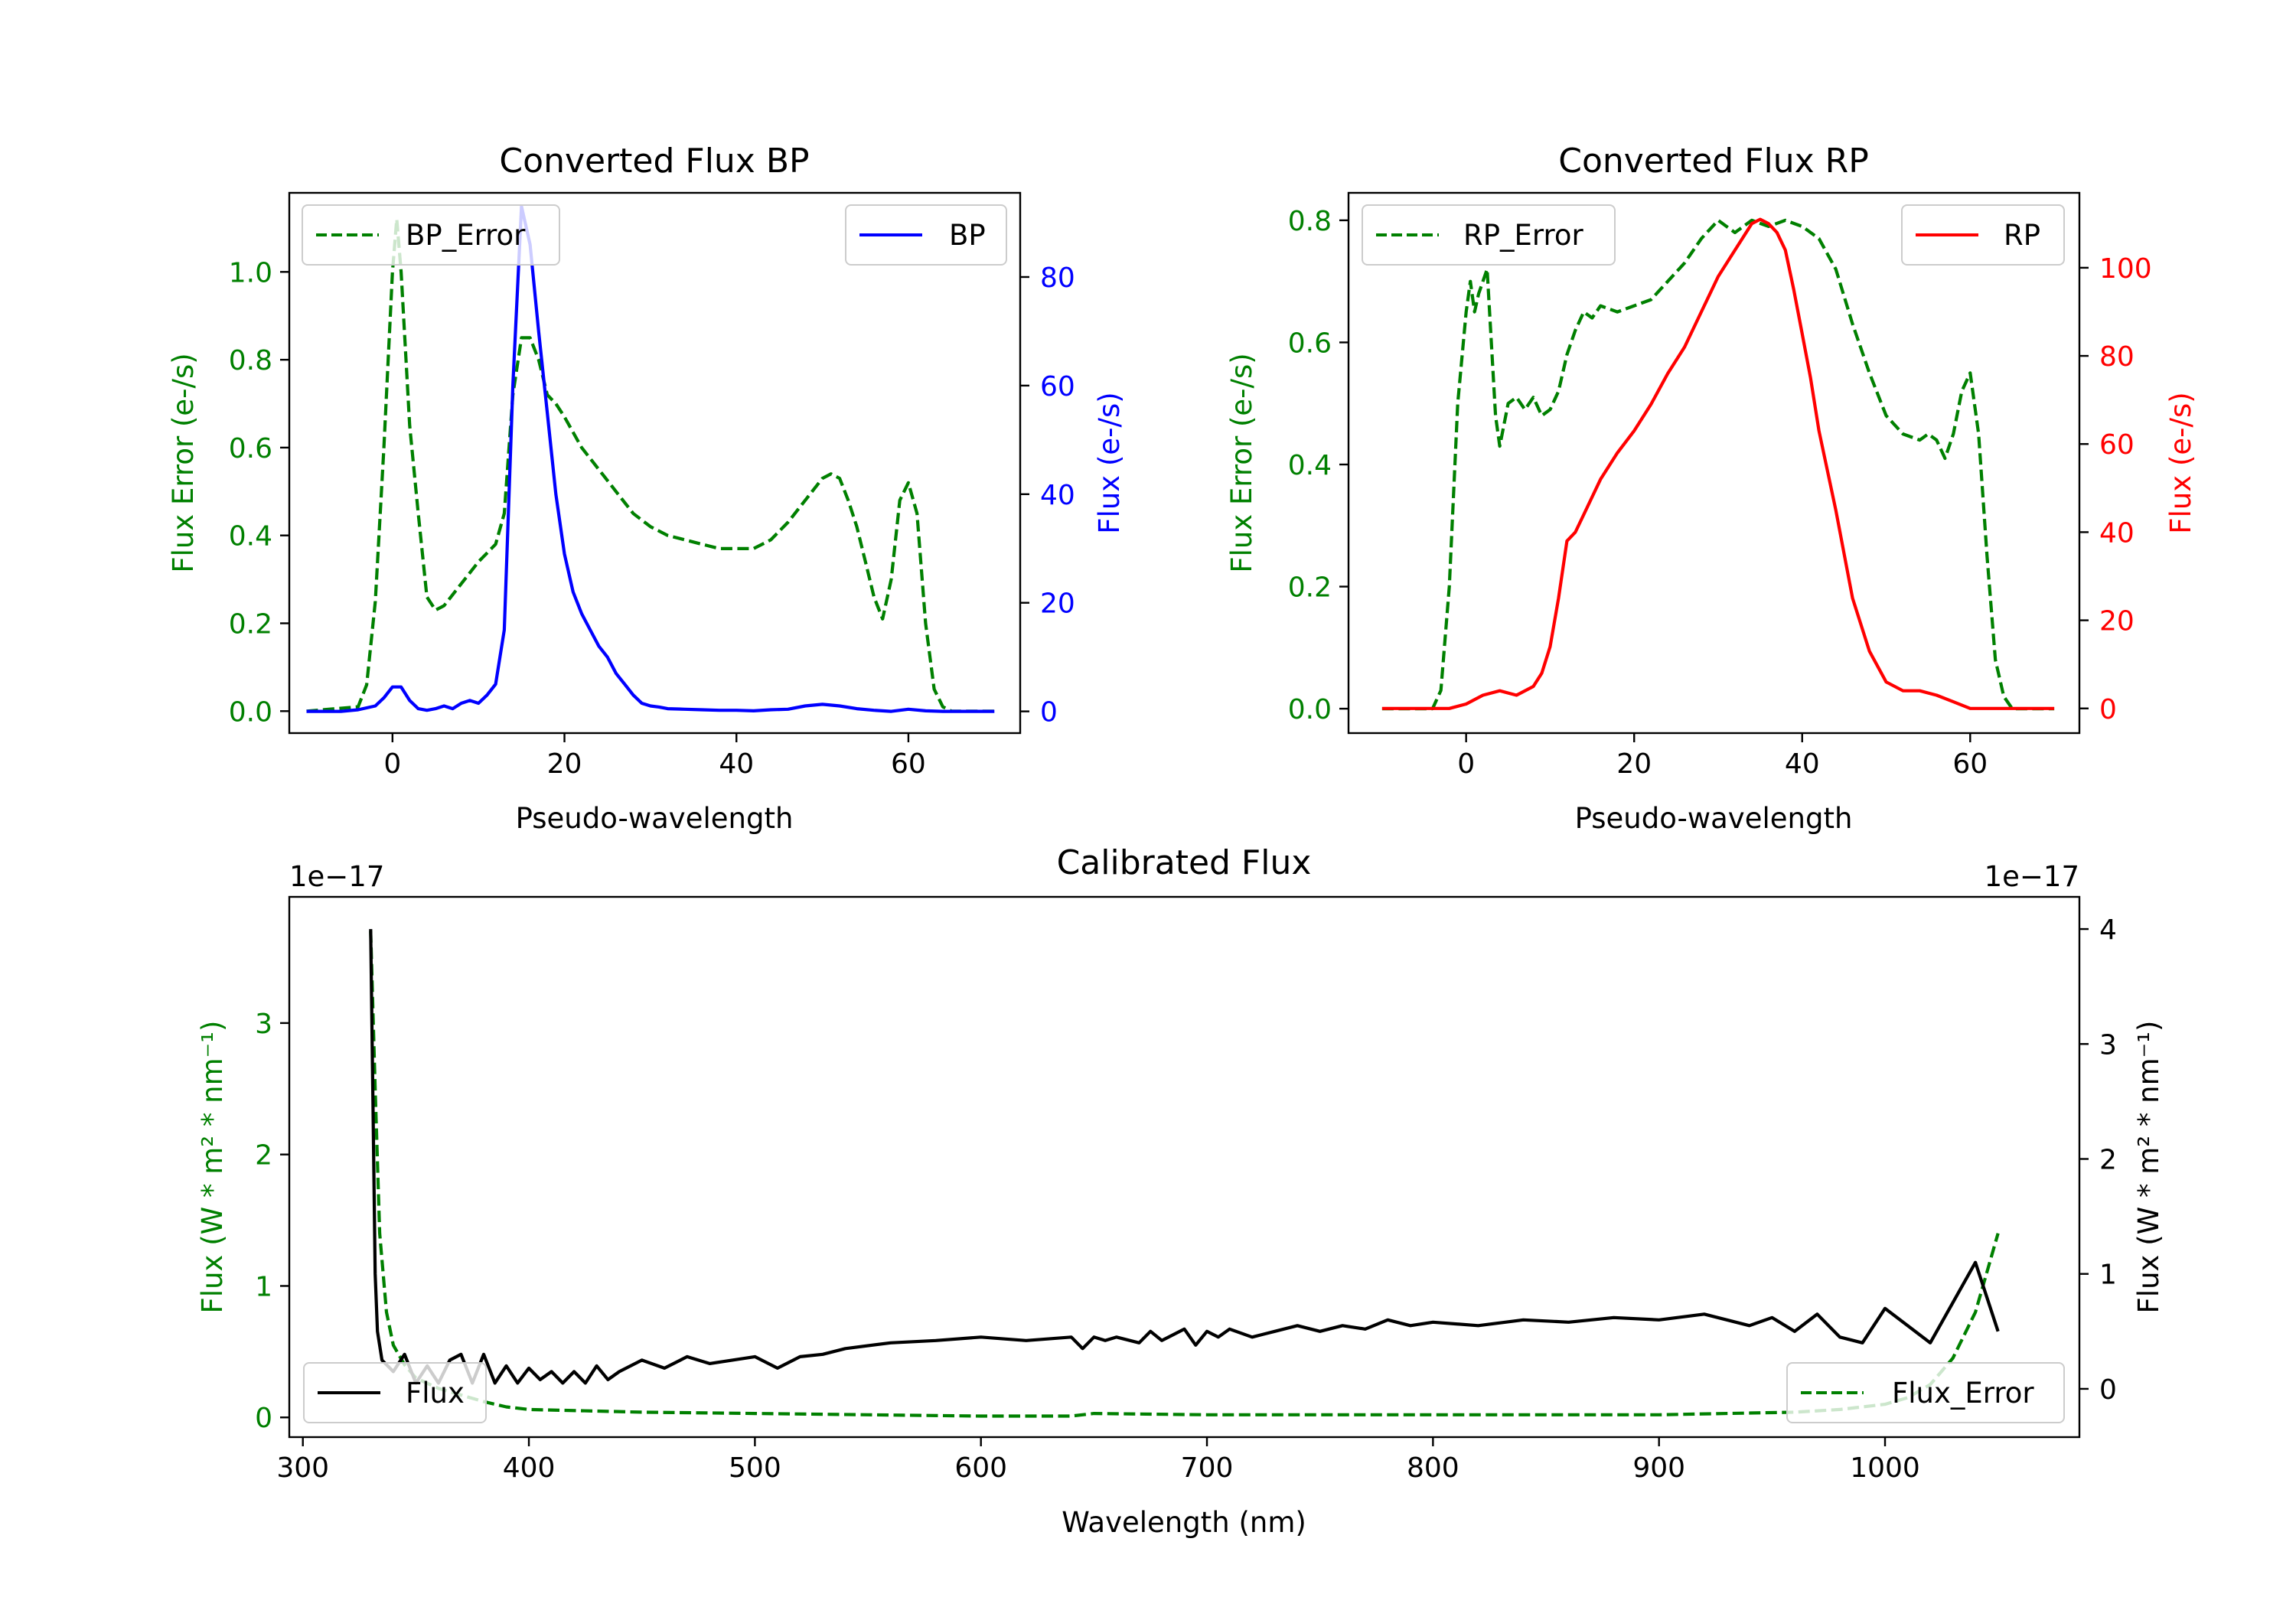  What do you see at coordinates (212, 1167) in the screenshot?
I see `calibrated-ylabel-left: Flux (W * m² * nm⁻¹)` at bounding box center [212, 1167].